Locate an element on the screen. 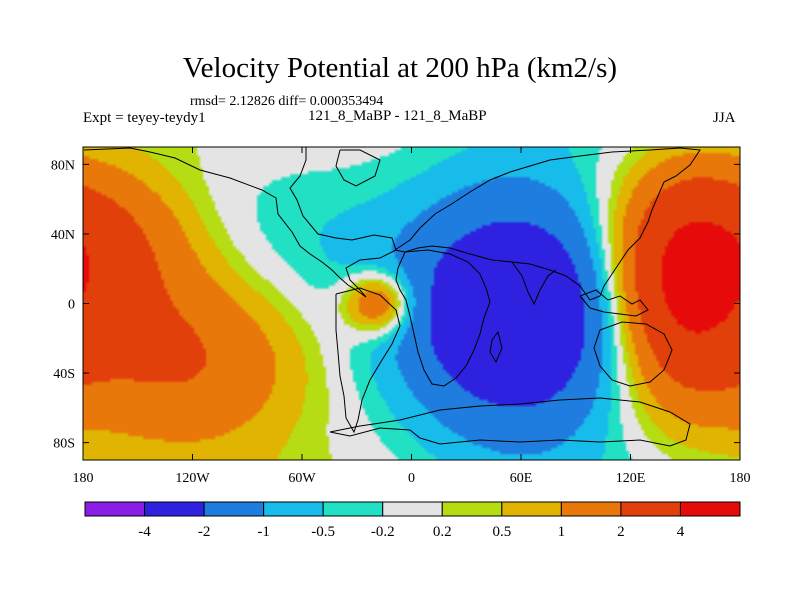 This screenshot has height=600, width=800. x-tick-label: 60W is located at coordinates (302, 478).